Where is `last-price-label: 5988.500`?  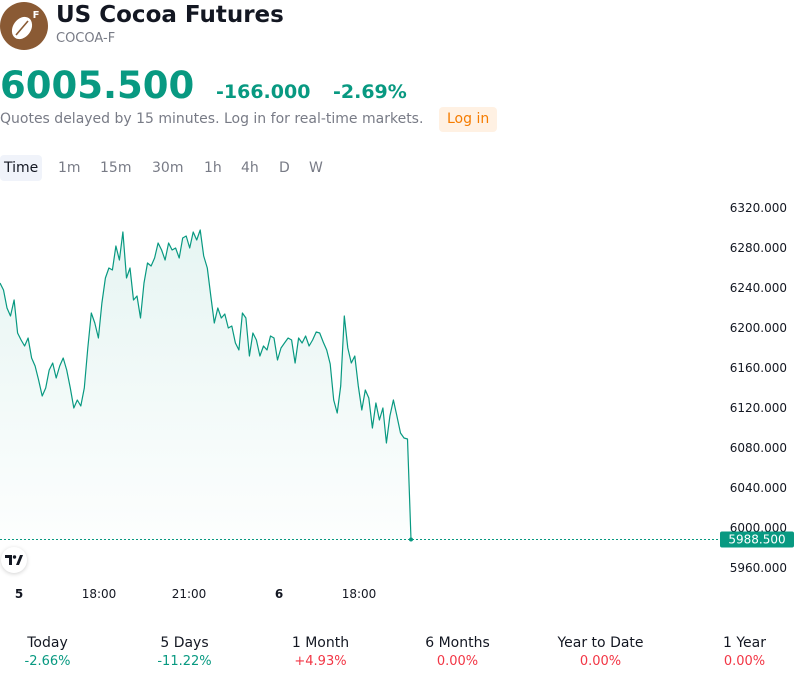 last-price-label: 5988.500 is located at coordinates (756, 540).